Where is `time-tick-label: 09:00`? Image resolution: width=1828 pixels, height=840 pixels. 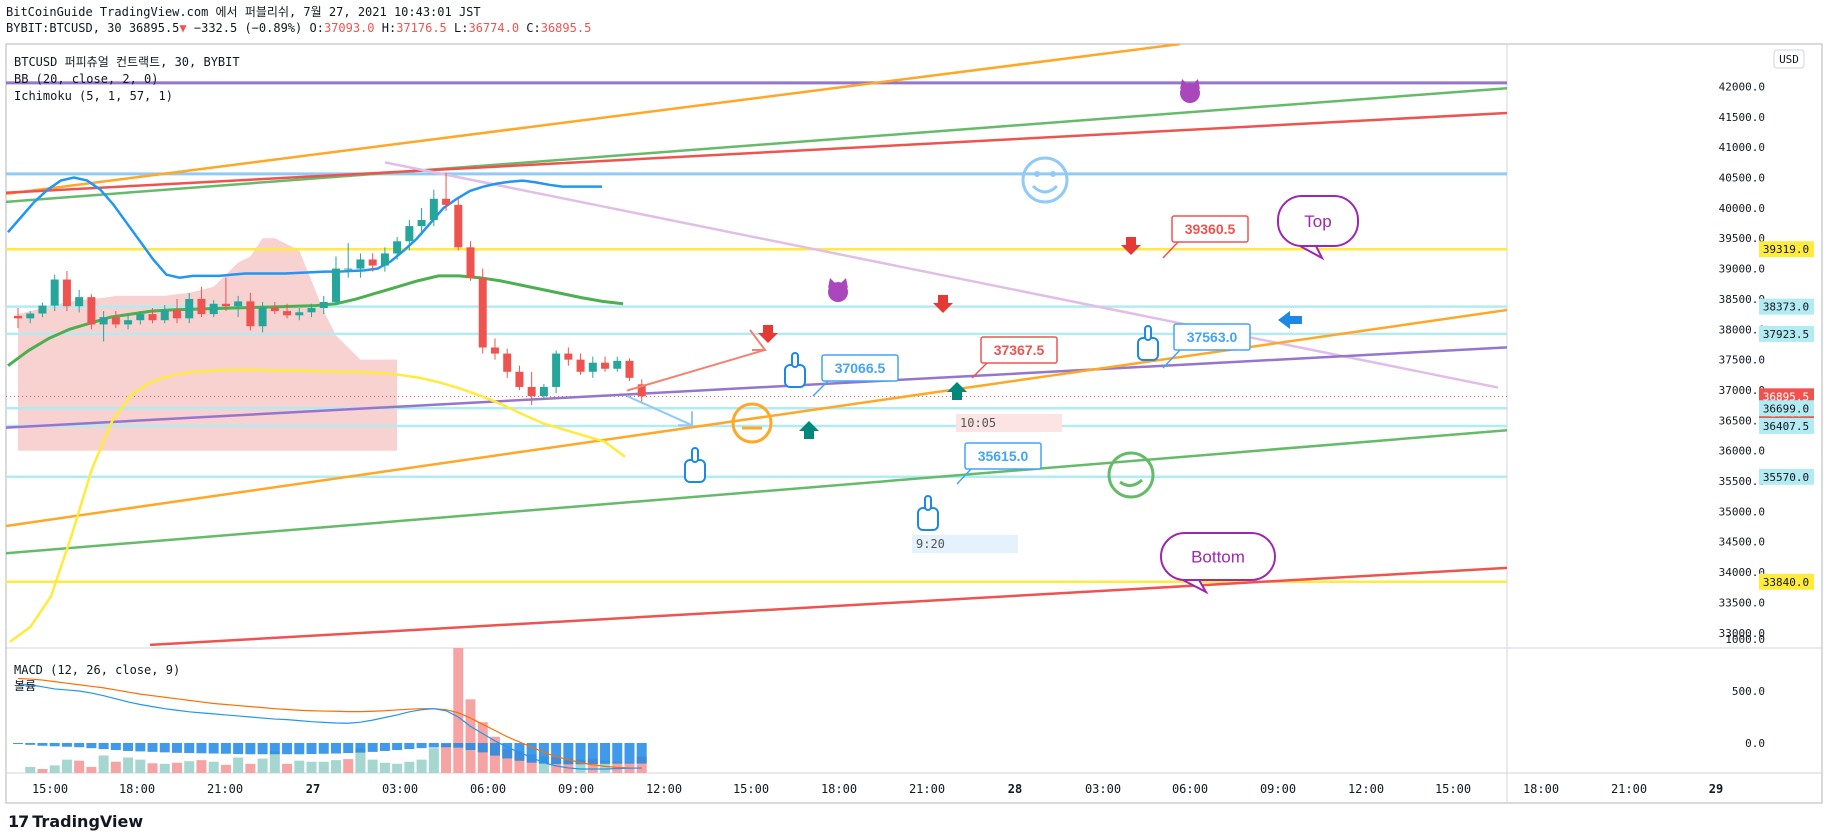
time-tick-label: 09:00 is located at coordinates (1278, 789).